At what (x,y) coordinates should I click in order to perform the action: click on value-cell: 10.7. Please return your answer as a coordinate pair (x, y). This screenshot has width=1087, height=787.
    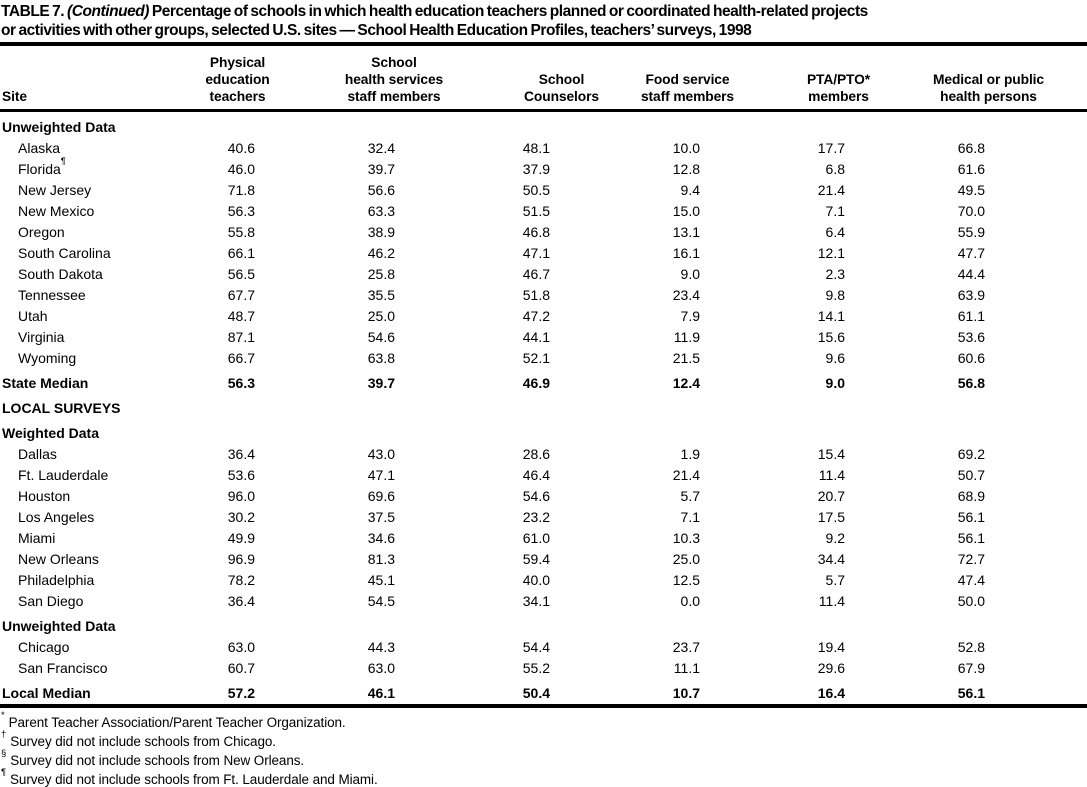
    Looking at the image, I should click on (686, 693).